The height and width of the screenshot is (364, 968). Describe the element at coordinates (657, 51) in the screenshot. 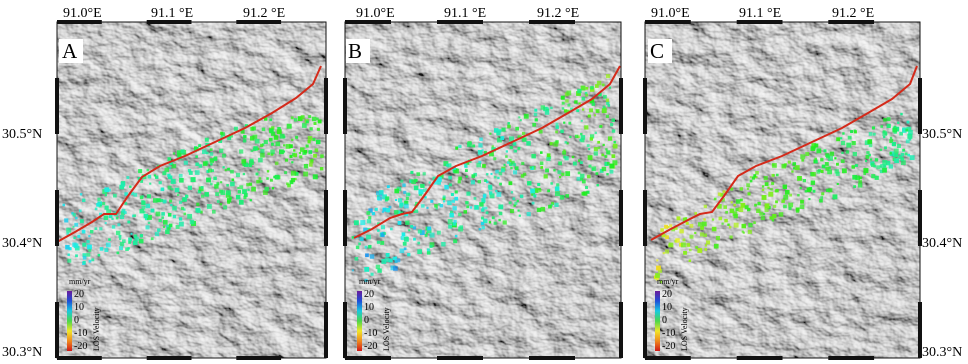

I see `panel-label: C` at that location.